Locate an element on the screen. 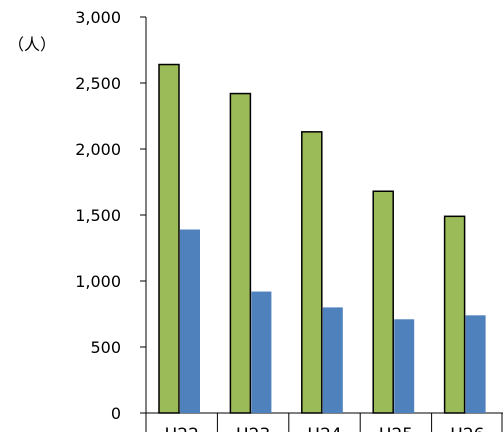  x-tick-label: H22 is located at coordinates (181, 428).